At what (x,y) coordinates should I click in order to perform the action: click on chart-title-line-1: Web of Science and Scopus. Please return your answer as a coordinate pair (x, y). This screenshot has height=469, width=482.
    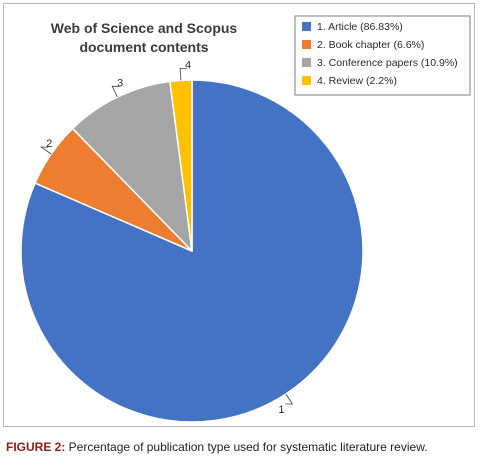
    Looking at the image, I should click on (144, 28).